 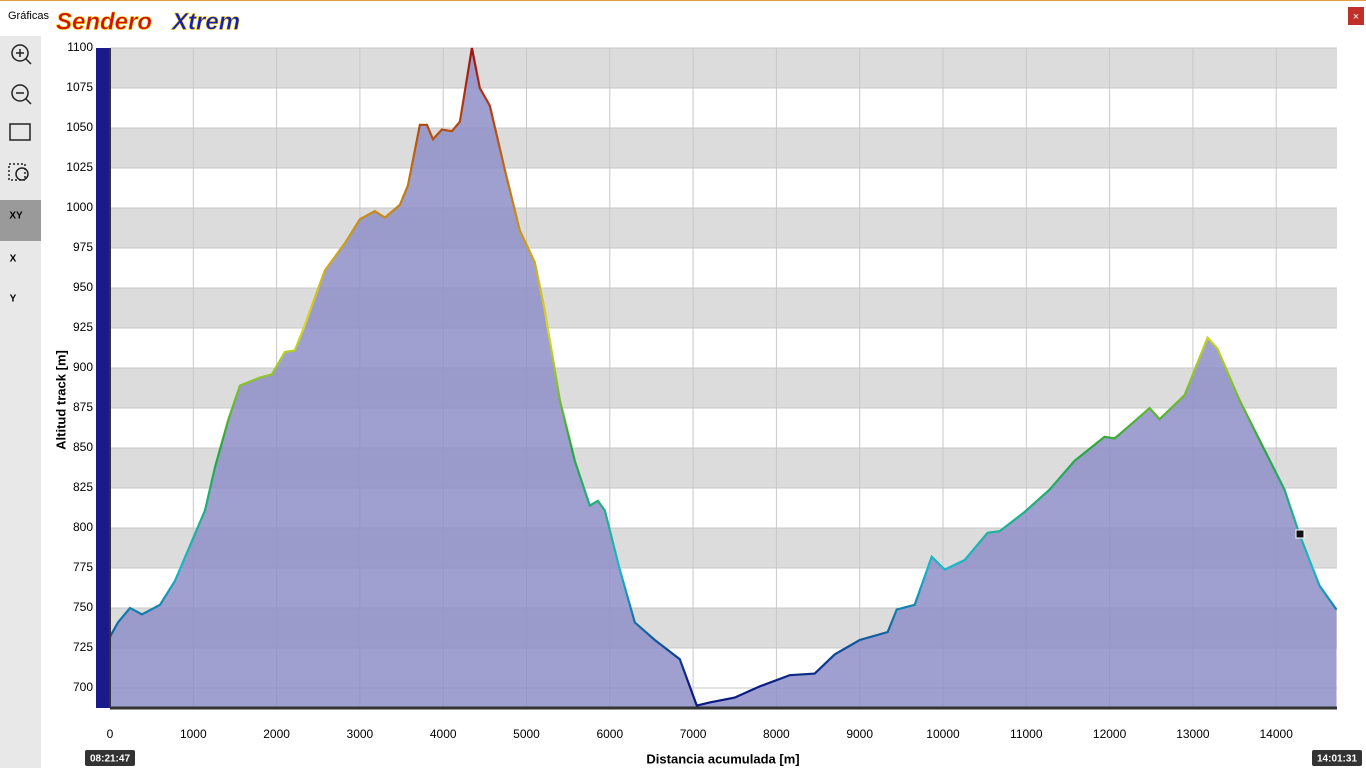 What do you see at coordinates (20, 402) in the screenshot?
I see `toolbar` at bounding box center [20, 402].